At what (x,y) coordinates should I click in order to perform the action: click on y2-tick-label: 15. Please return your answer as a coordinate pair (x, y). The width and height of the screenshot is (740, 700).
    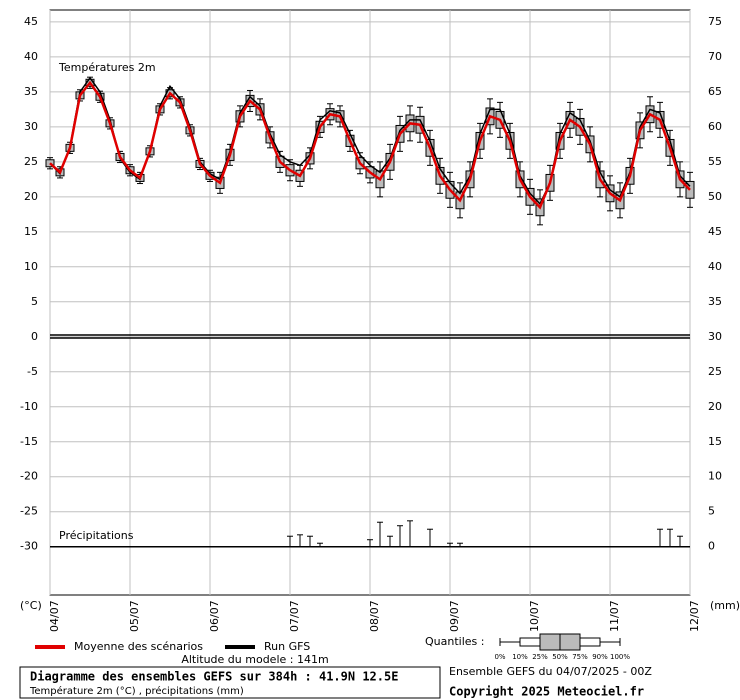
    Looking at the image, I should click on (715, 441).